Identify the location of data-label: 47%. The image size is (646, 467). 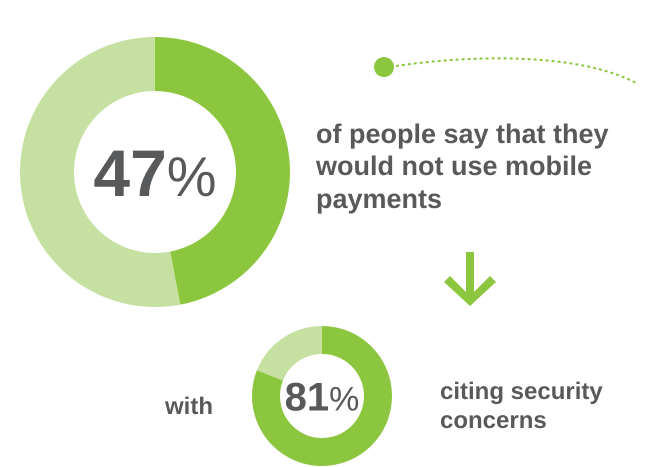
(155, 173).